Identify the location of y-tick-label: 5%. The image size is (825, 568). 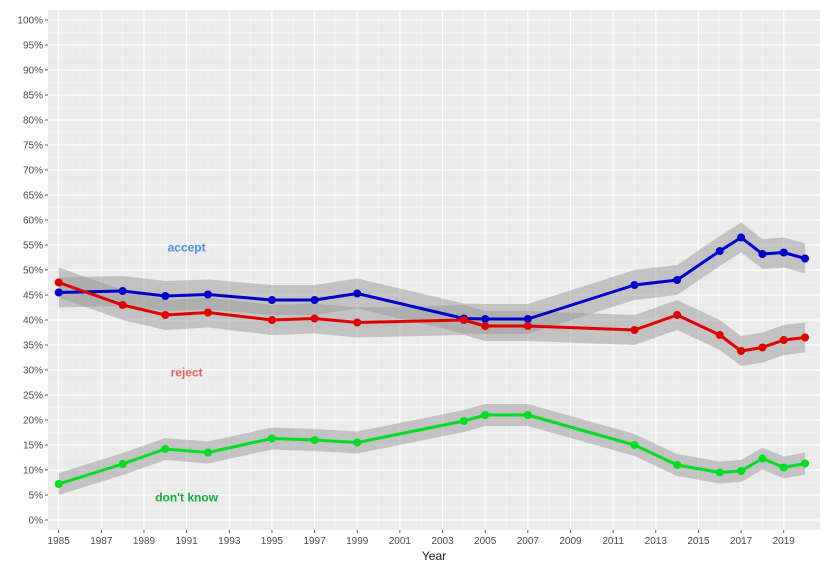
(36, 496).